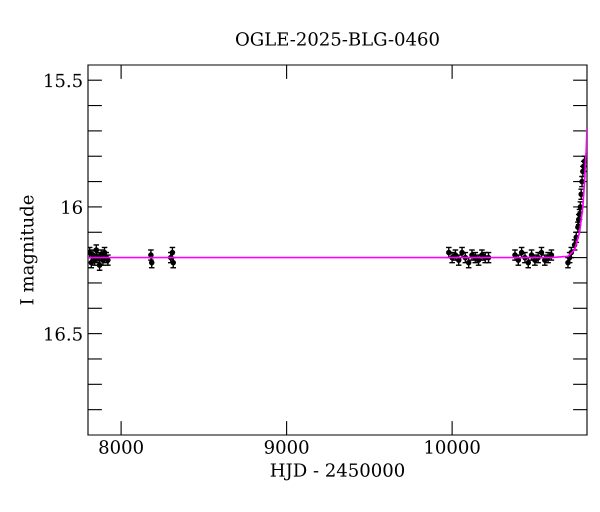  What do you see at coordinates (286, 447) in the screenshot?
I see `x-tick-label: 9000` at bounding box center [286, 447].